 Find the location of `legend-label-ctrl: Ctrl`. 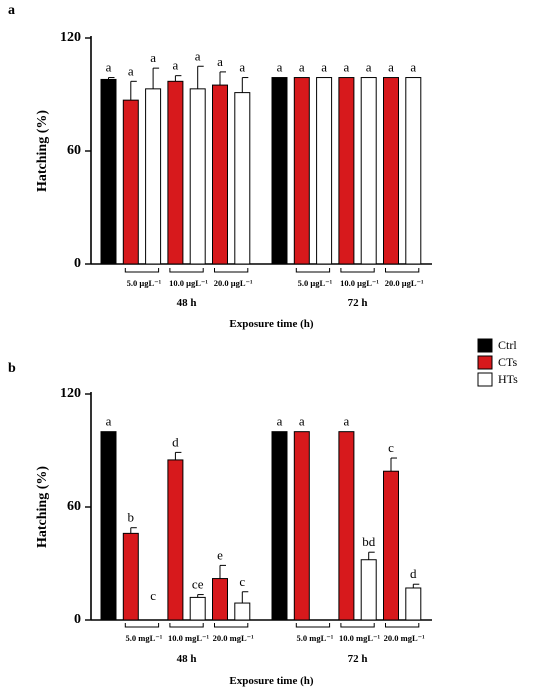

legend-label-ctrl: Ctrl is located at coordinates (507, 345).